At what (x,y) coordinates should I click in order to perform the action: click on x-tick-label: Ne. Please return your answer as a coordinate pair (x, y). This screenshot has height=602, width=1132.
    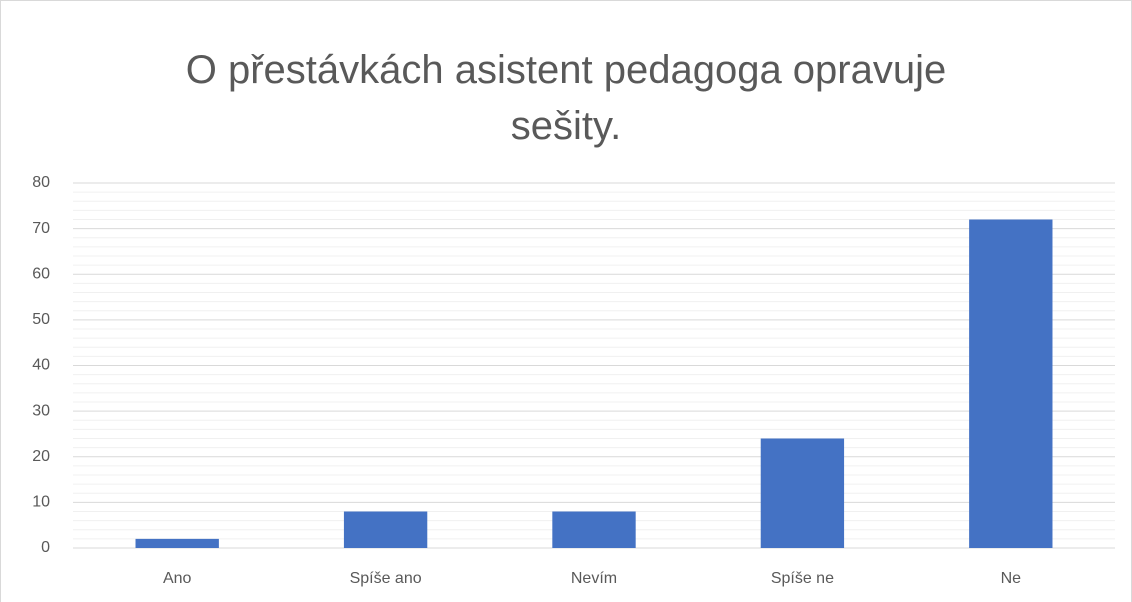
    Looking at the image, I should click on (1011, 578).